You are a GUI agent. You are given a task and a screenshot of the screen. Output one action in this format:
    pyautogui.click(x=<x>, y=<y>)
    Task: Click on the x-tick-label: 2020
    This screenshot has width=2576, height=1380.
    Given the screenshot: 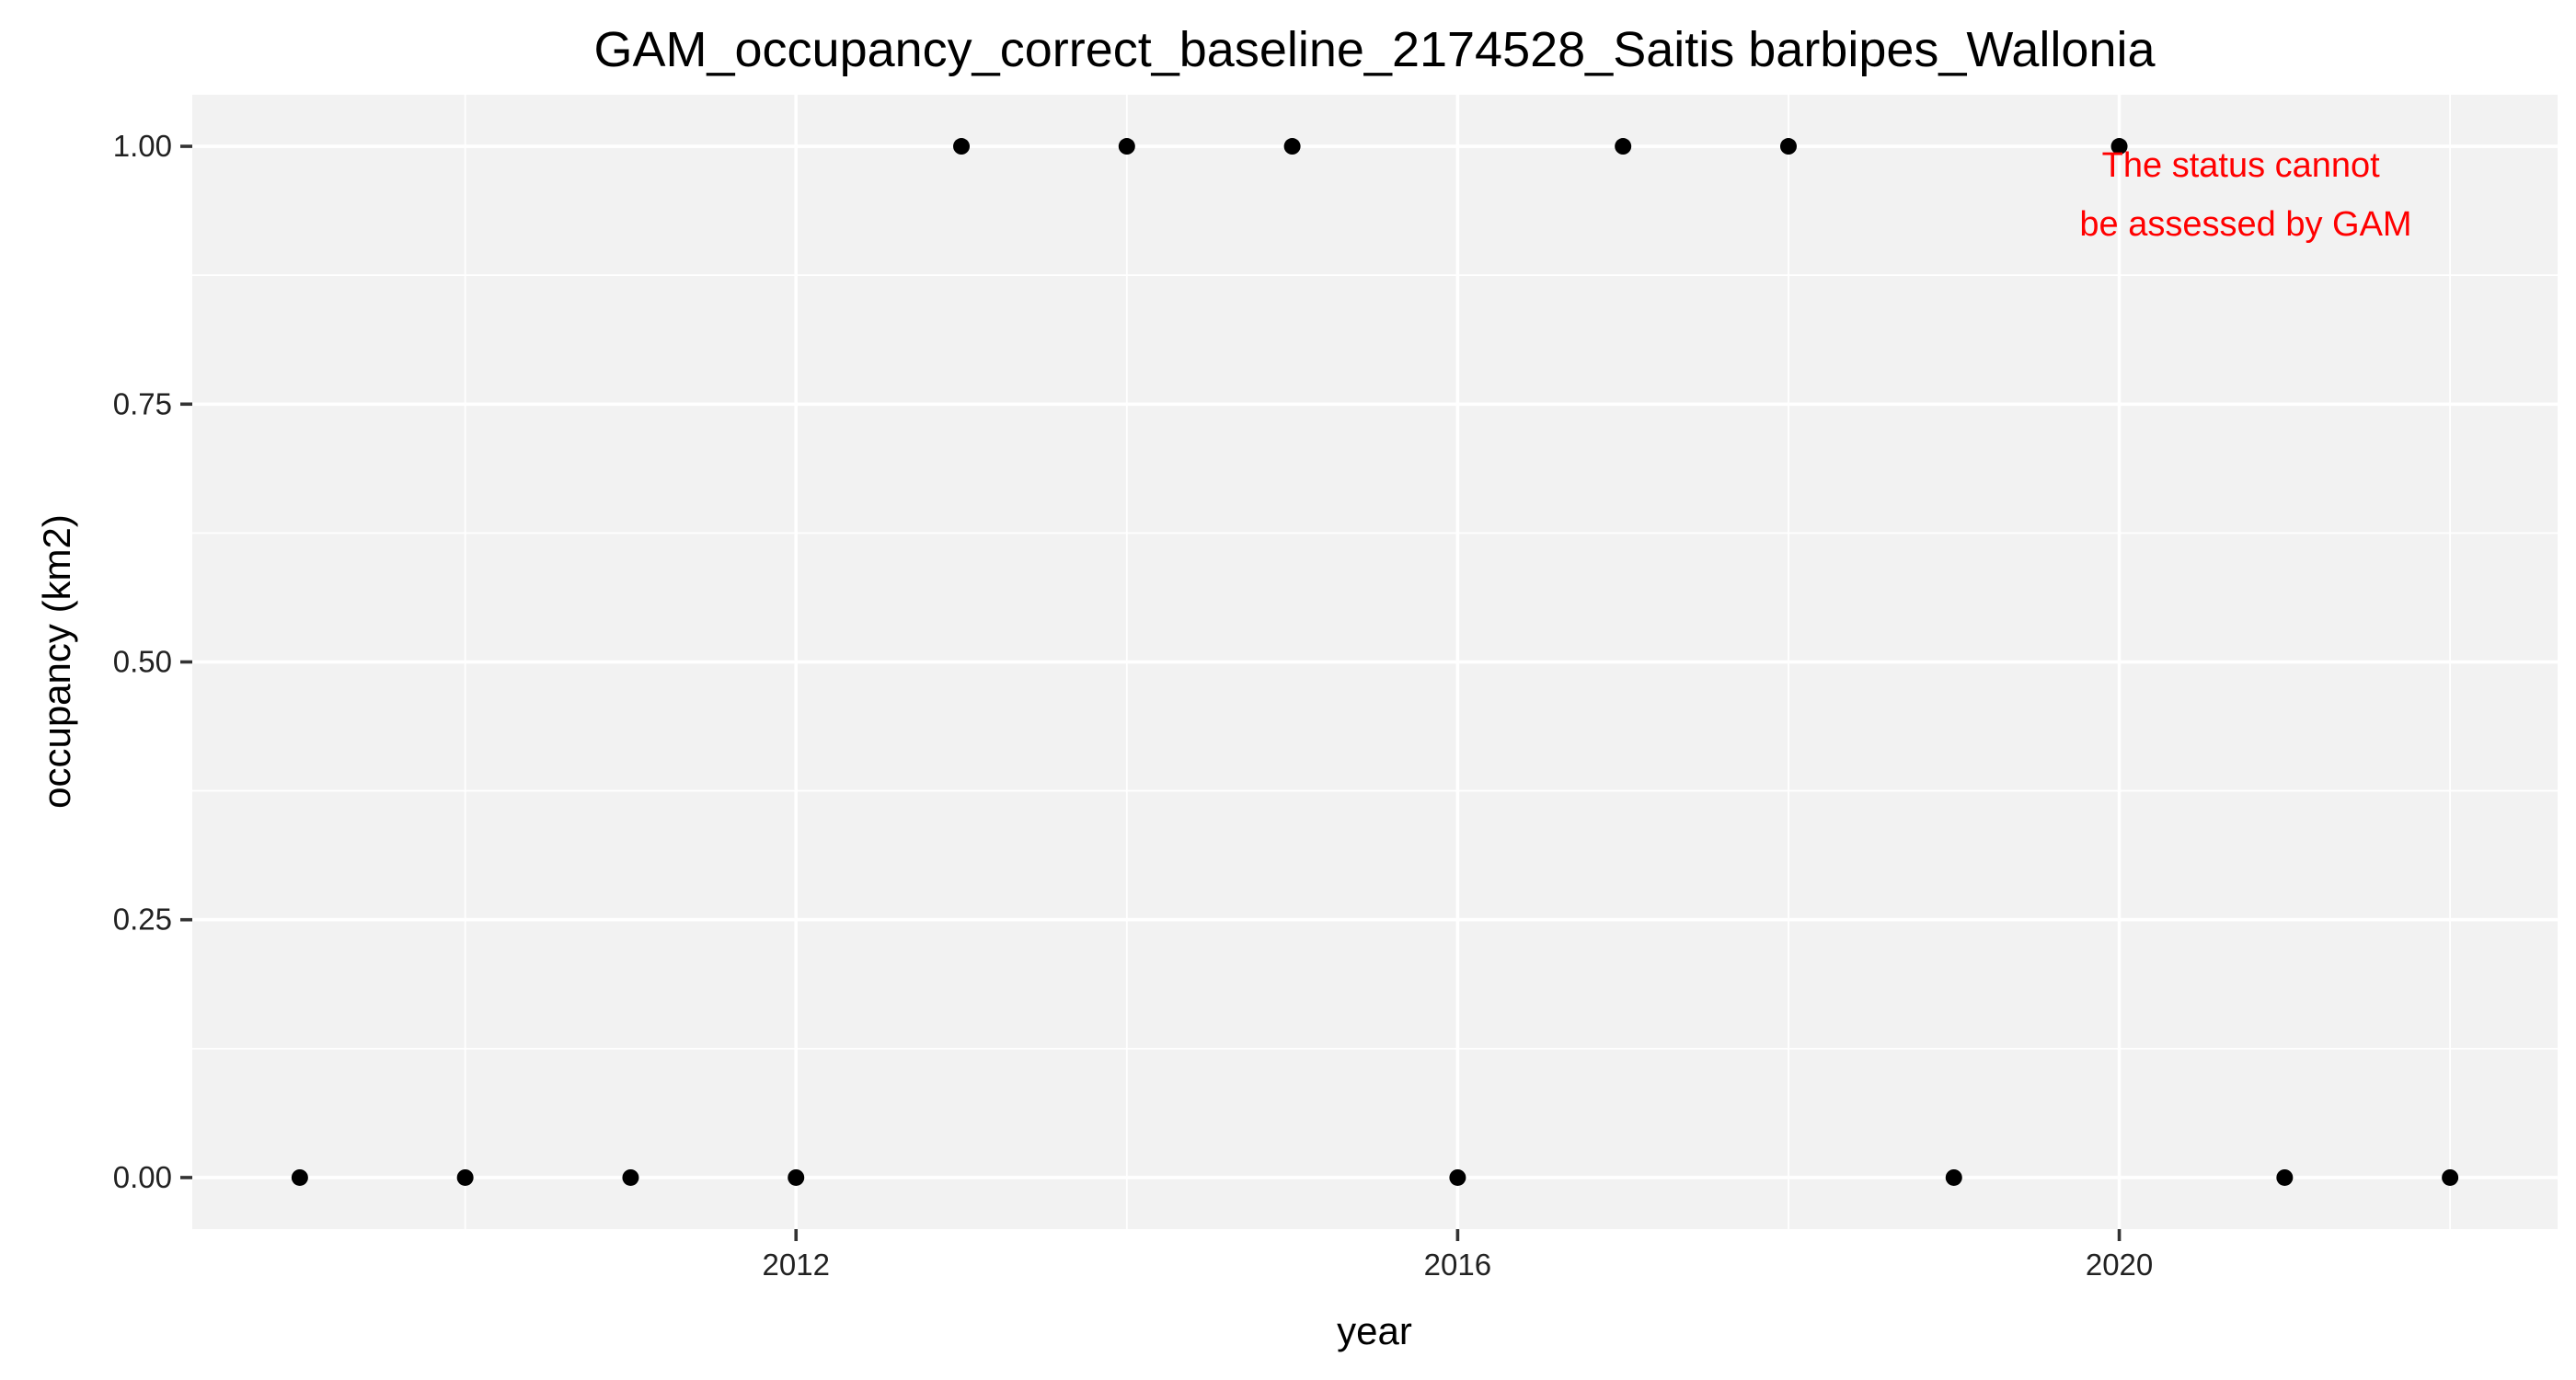 What is the action you would take?
    pyautogui.click(x=2119, y=1265)
    